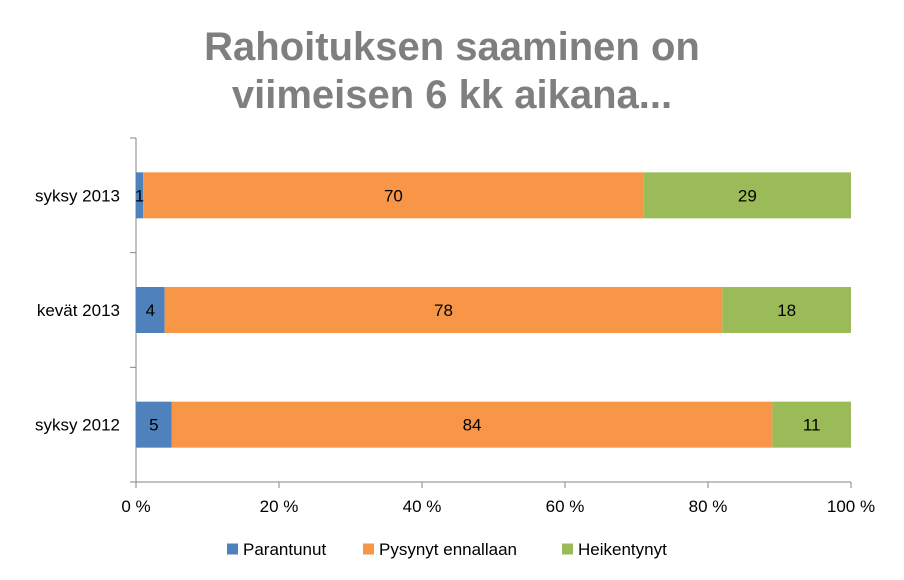 The height and width of the screenshot is (580, 904). I want to click on data-label: 84, so click(472, 425).